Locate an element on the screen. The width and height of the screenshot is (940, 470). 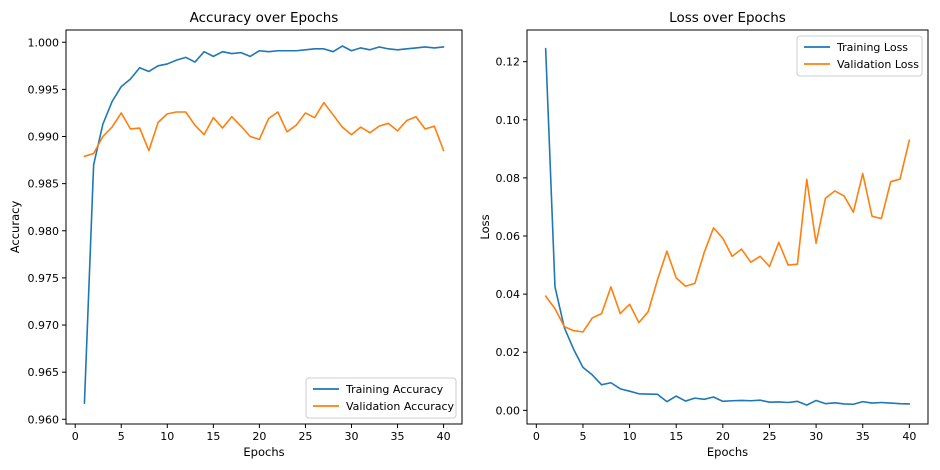
y-tick-label: 0.965 is located at coordinates (44, 372).